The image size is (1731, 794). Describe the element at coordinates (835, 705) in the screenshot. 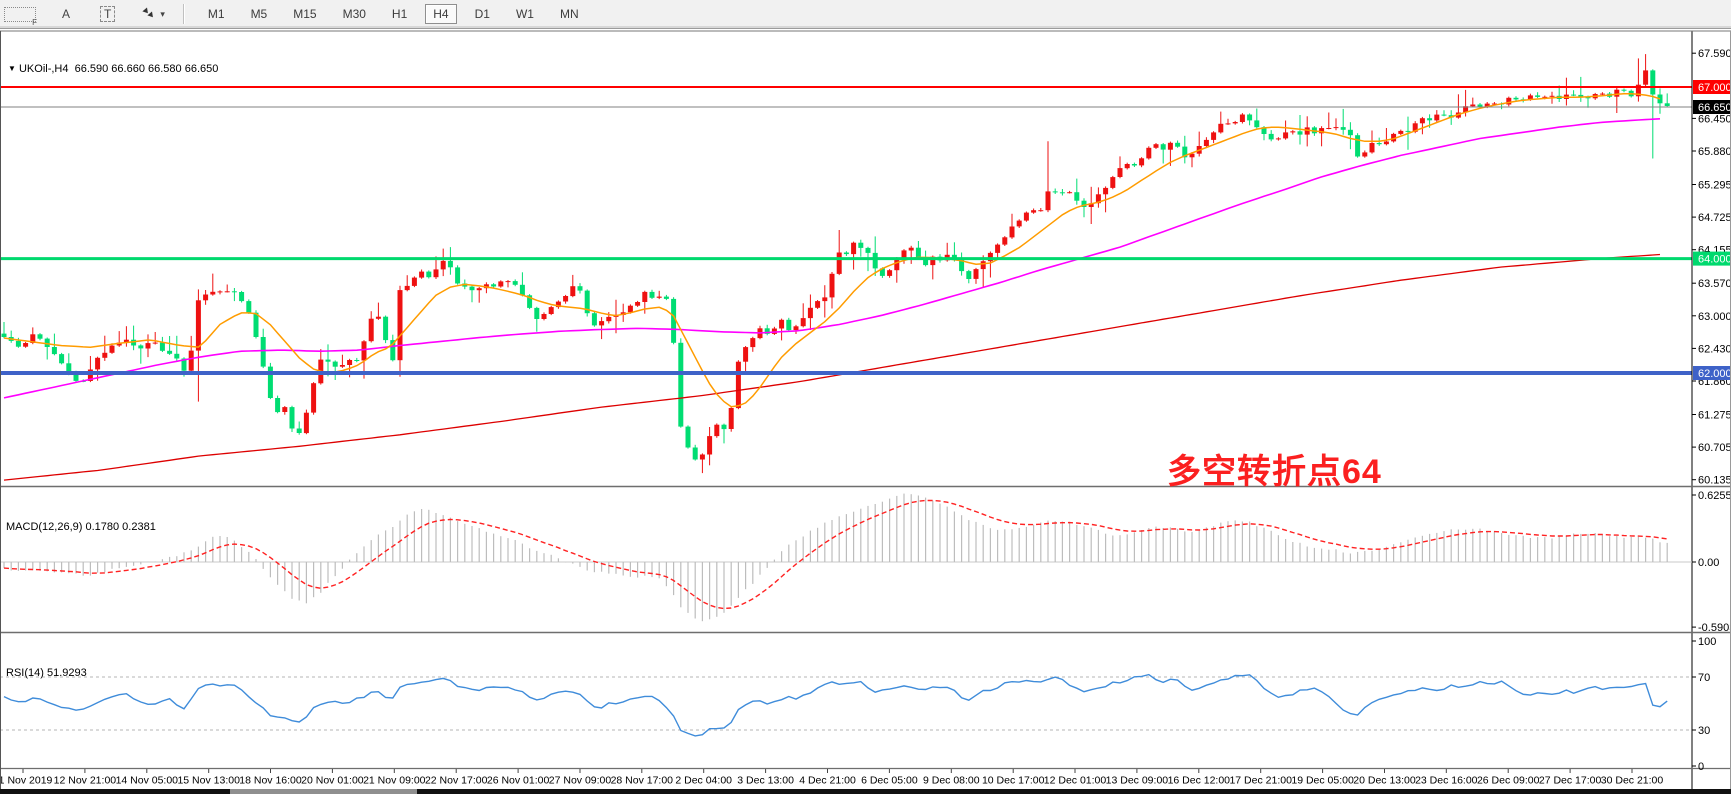

I see `rsi-line` at that location.